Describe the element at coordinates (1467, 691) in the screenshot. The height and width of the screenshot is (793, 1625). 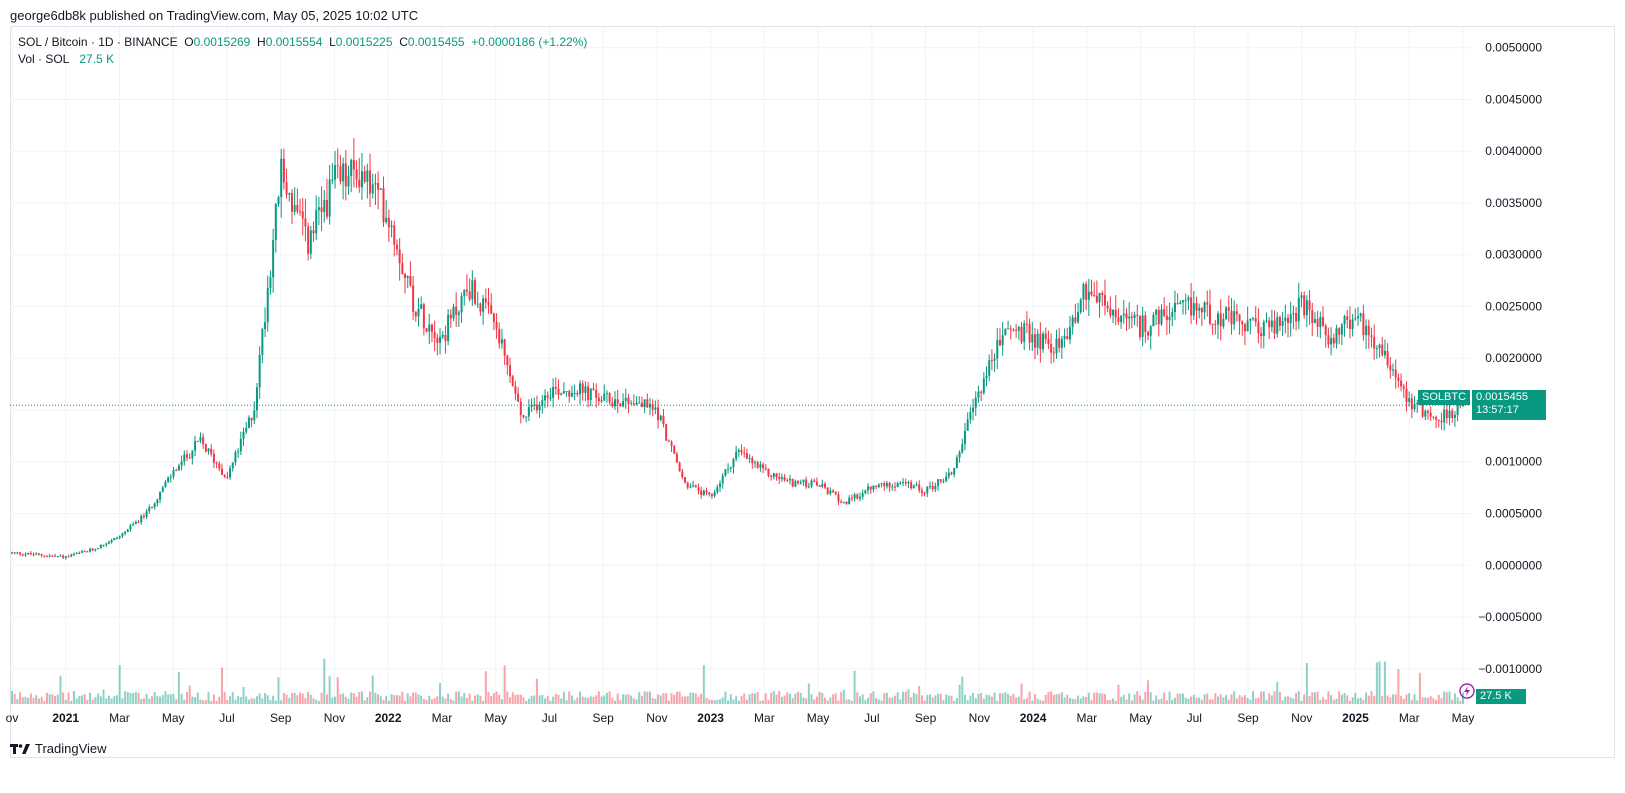
I see `lightning-icon` at that location.